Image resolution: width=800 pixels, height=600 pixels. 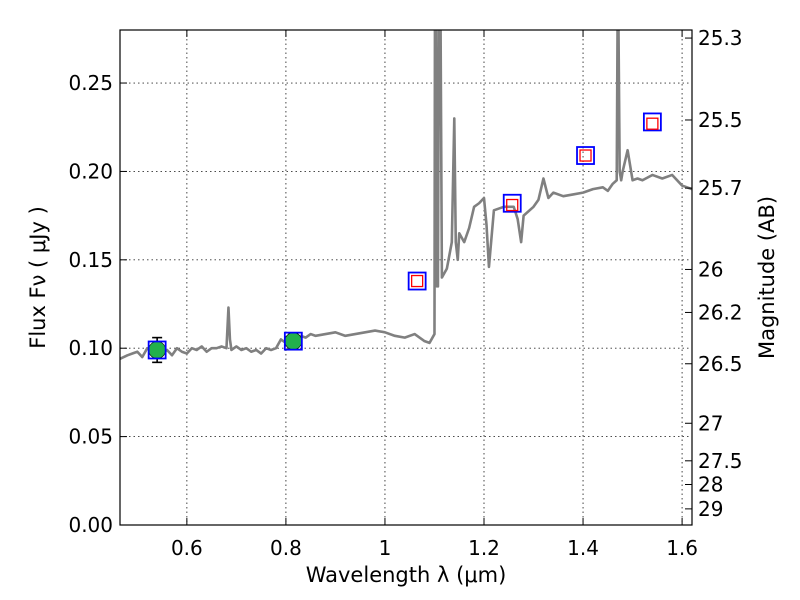 What do you see at coordinates (710, 269) in the screenshot?
I see `mag-tick-label: 26` at bounding box center [710, 269].